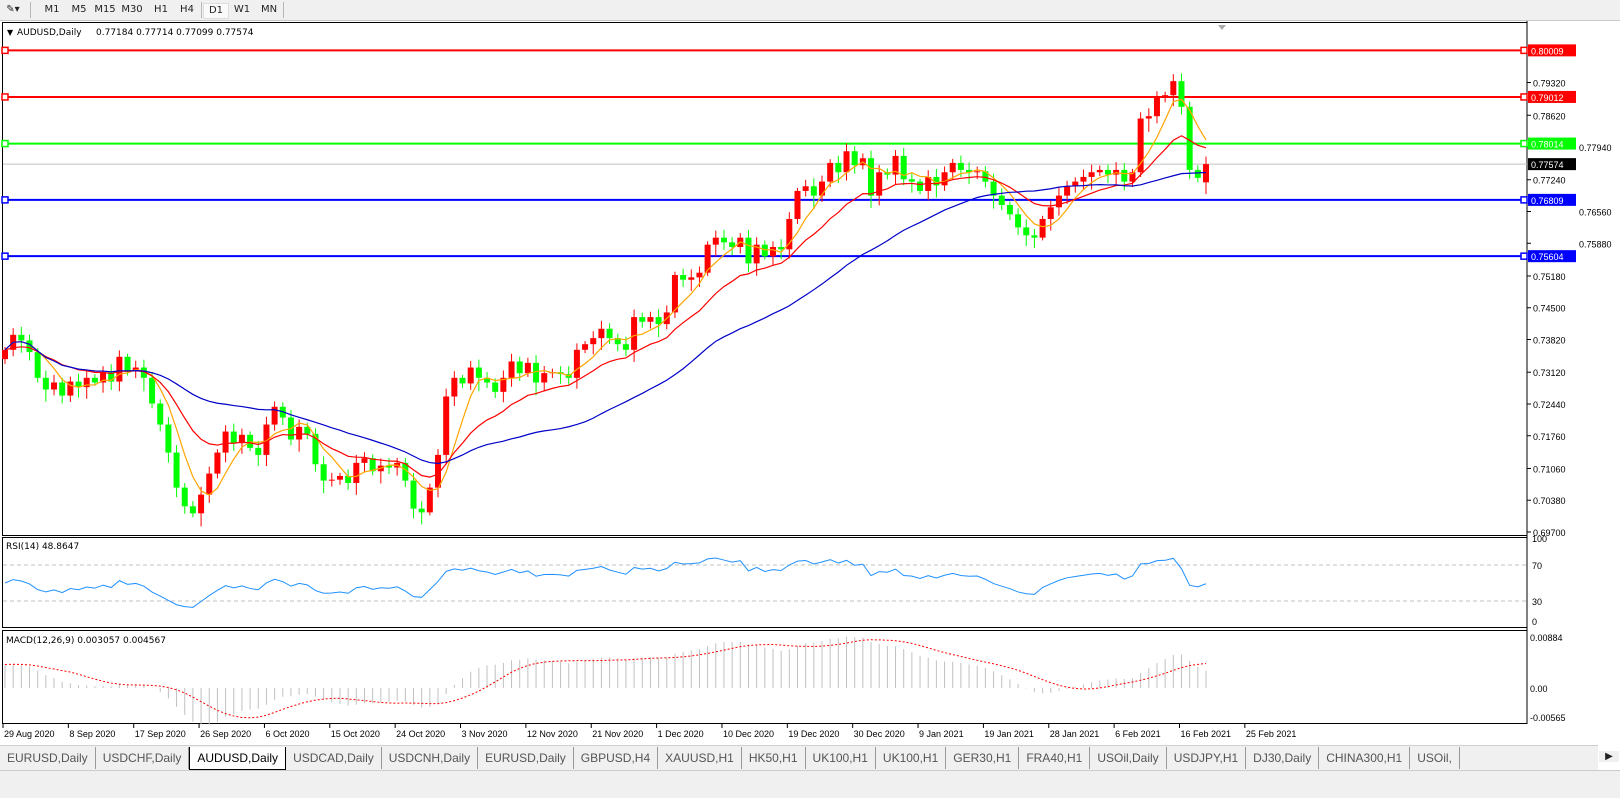 The width and height of the screenshot is (1620, 798). Describe the element at coordinates (1207, 758) in the screenshot. I see `tab-usdjpy-h1: USDJPY,H1` at that location.